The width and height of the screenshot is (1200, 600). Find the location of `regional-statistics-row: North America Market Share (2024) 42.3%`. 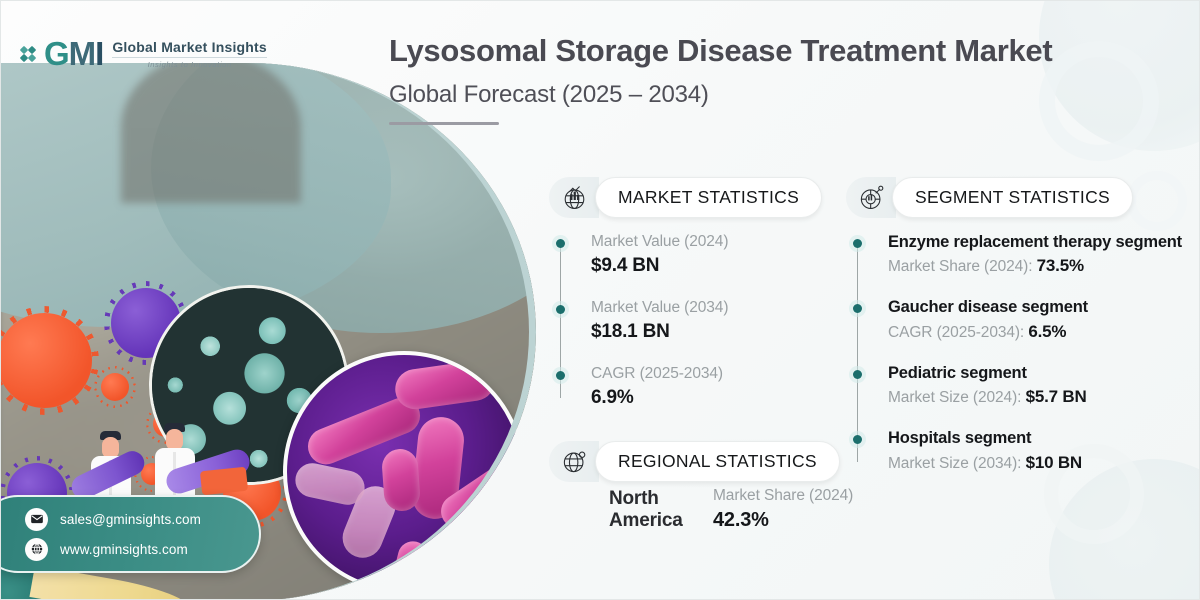

regional-statistics-row: North America Market Share (2024) 42.3% is located at coordinates (714, 509).